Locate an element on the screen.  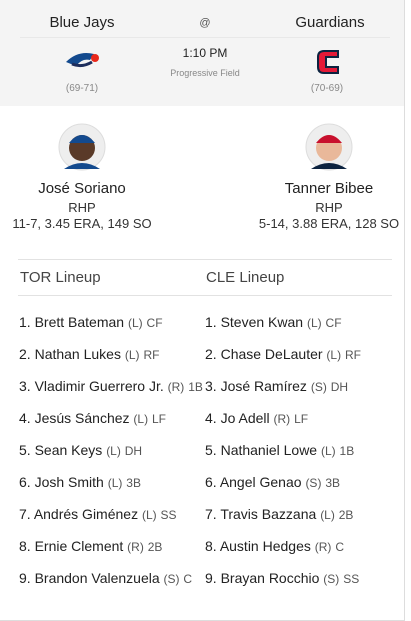
batting-order: 6. is located at coordinates (25, 482).